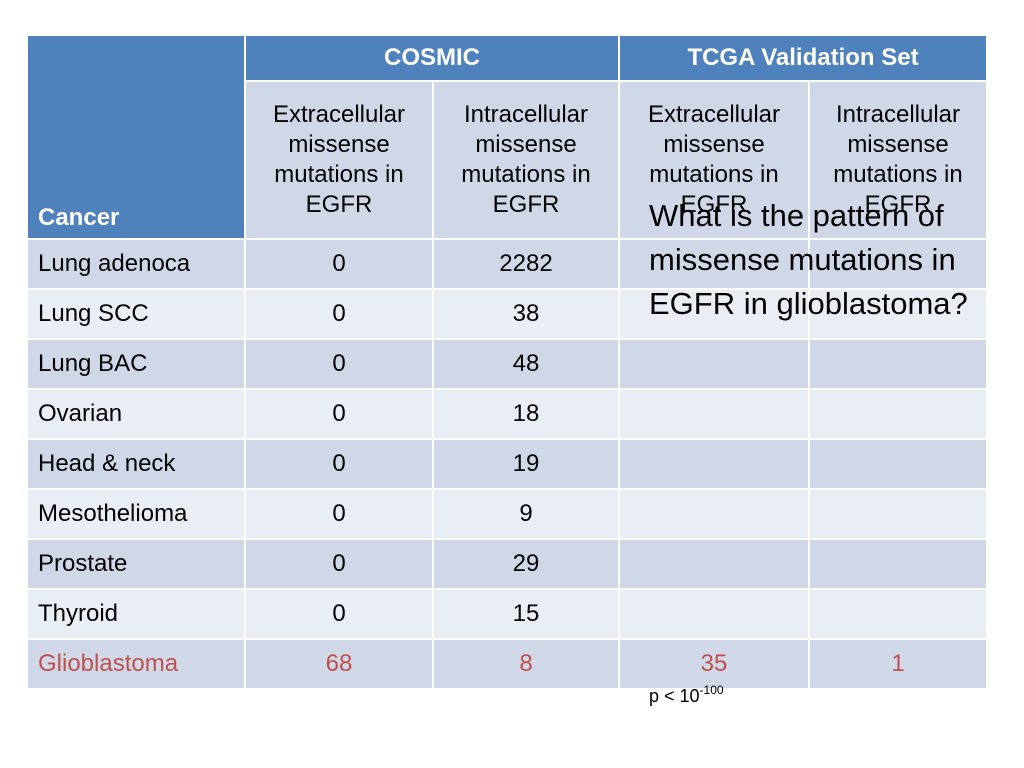  I want to click on cancer-name: Lung adenoca, so click(136, 264).